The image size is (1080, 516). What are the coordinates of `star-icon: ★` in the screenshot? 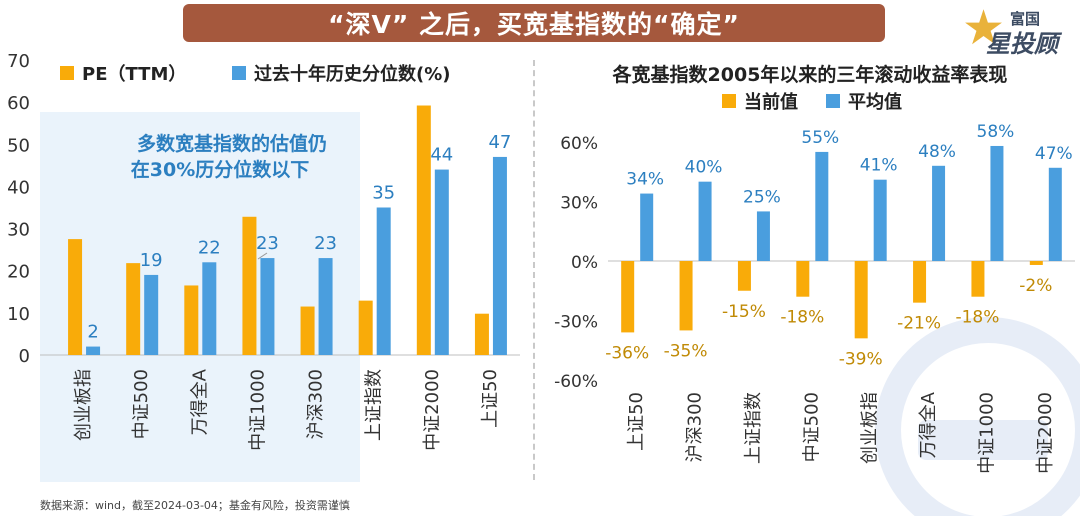 It's located at (984, 28).